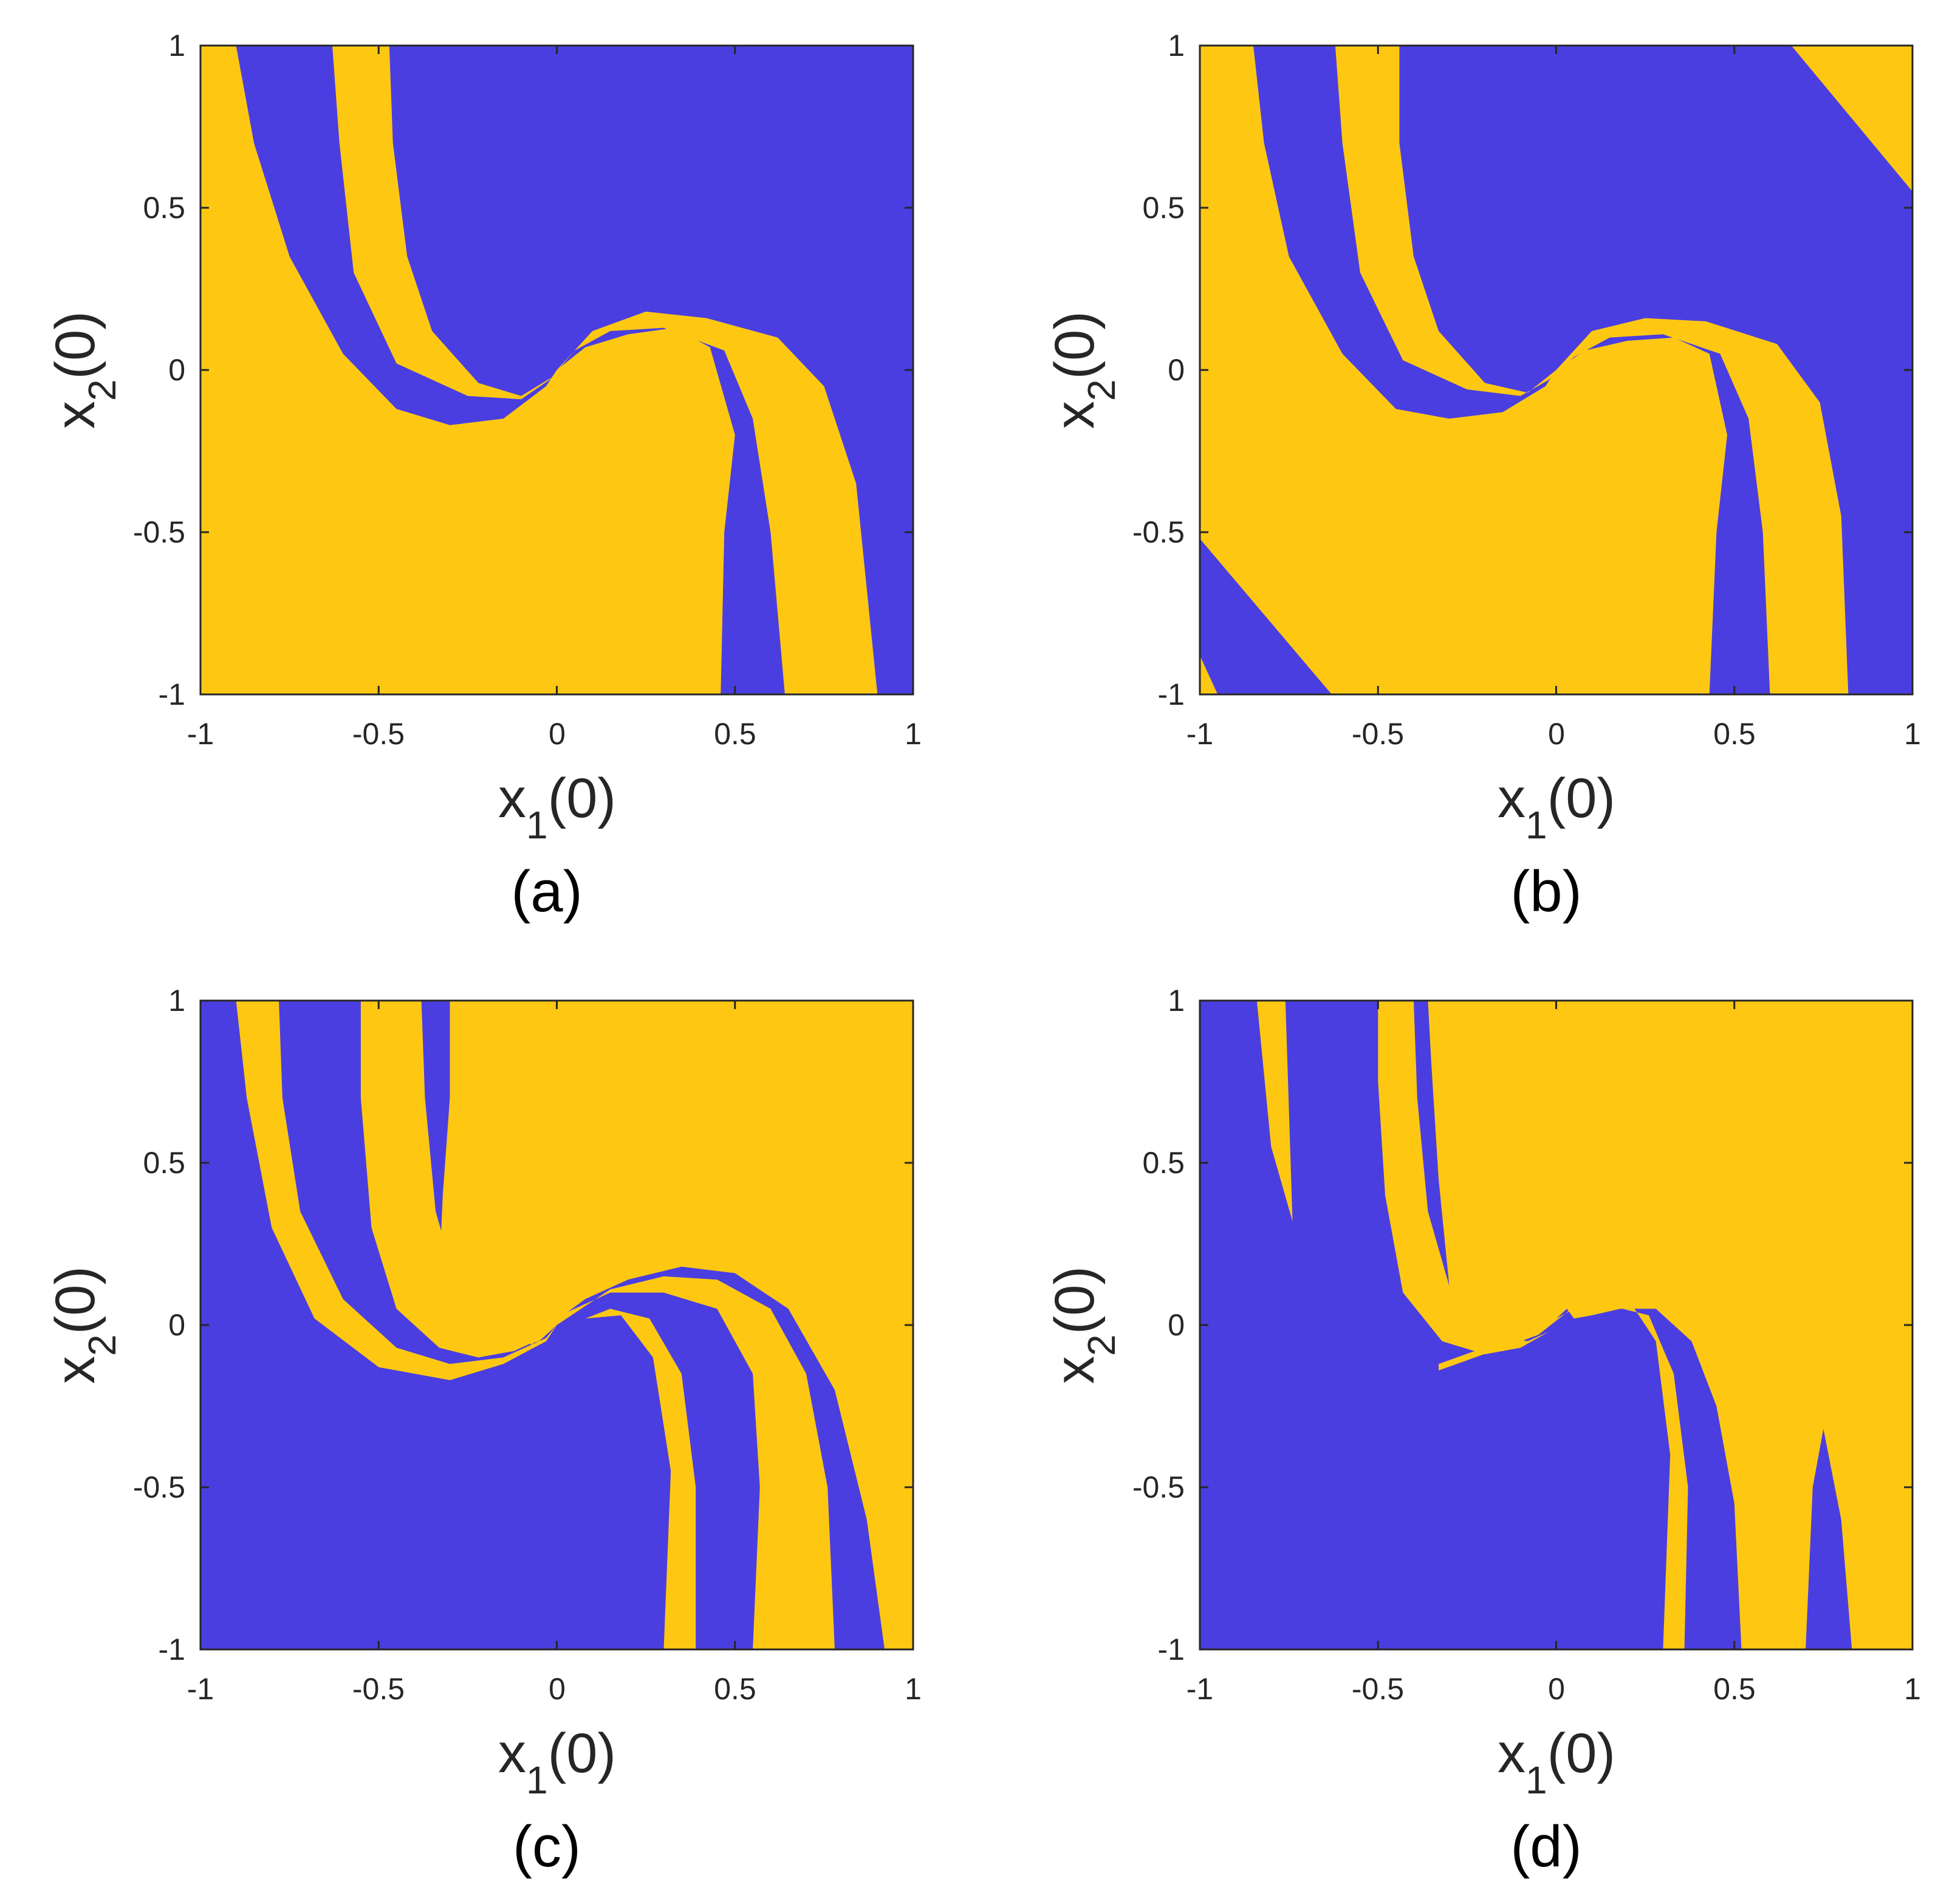 The height and width of the screenshot is (1904, 1938). I want to click on panel-d-ticks, so click(1556, 1325).